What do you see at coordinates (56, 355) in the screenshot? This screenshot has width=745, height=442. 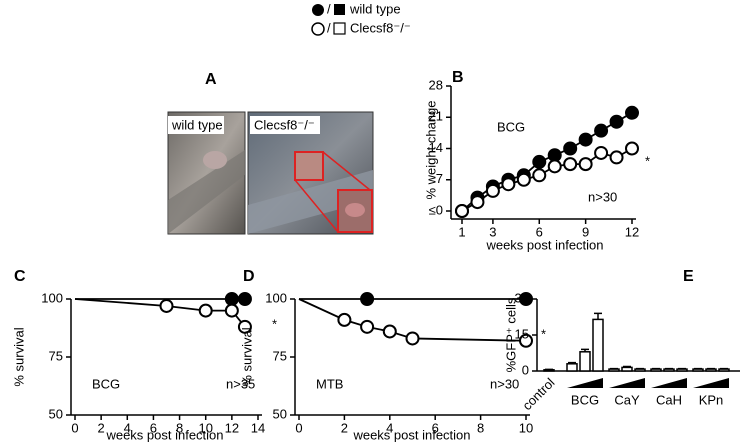 I see `y-tick-label: 75` at bounding box center [56, 355].